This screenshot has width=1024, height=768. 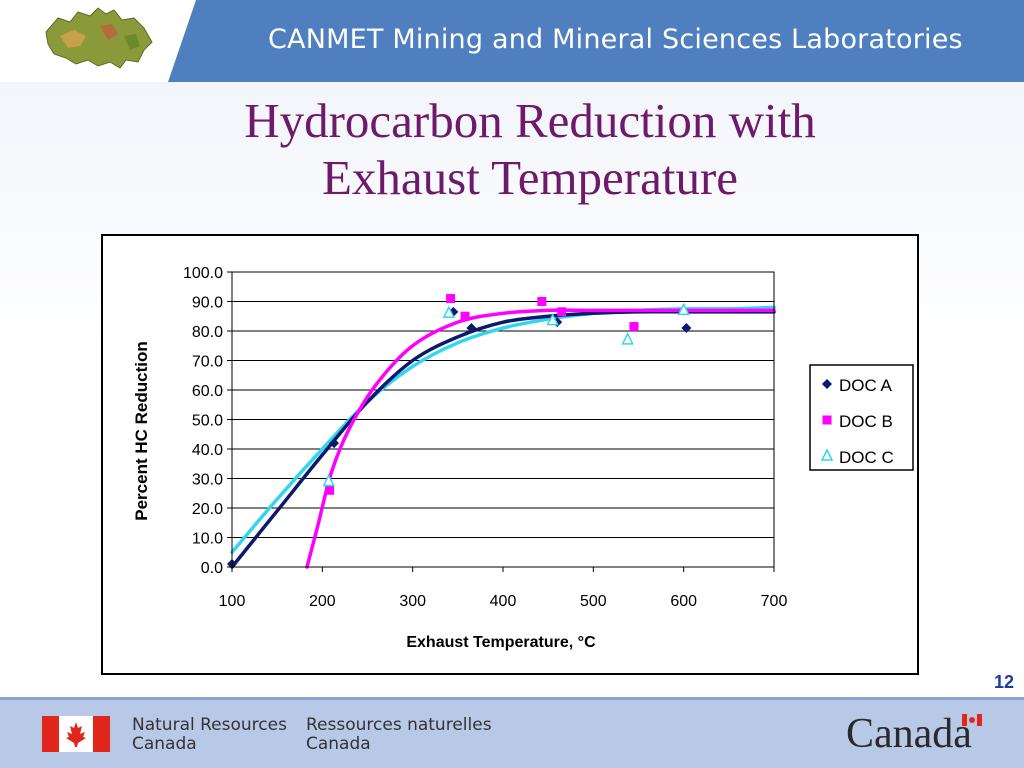 I want to click on x-tick-label: 200, so click(x=322, y=601).